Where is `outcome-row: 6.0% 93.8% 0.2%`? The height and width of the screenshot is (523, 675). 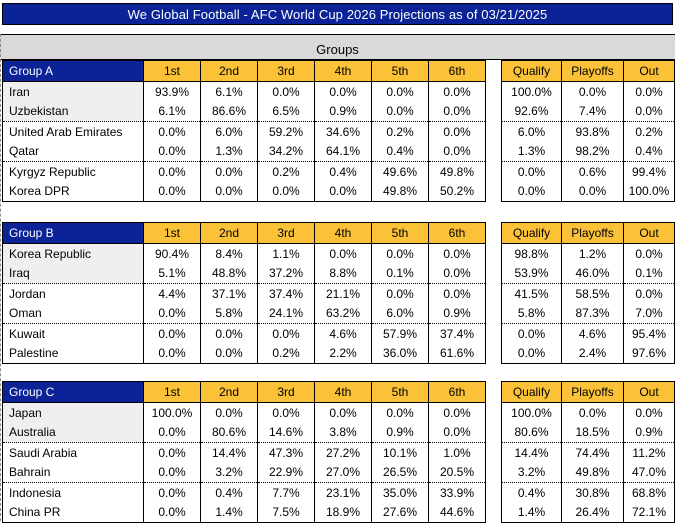
outcome-row: 6.0% 93.8% 0.2% is located at coordinates (588, 131).